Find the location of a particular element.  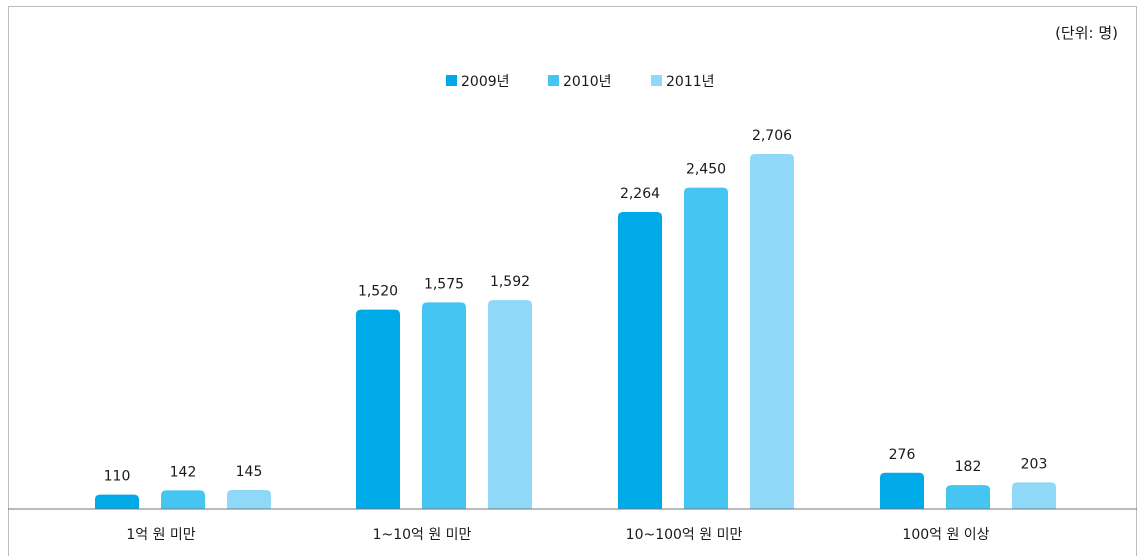

value-label-1-0: 142 is located at coordinates (183, 472).